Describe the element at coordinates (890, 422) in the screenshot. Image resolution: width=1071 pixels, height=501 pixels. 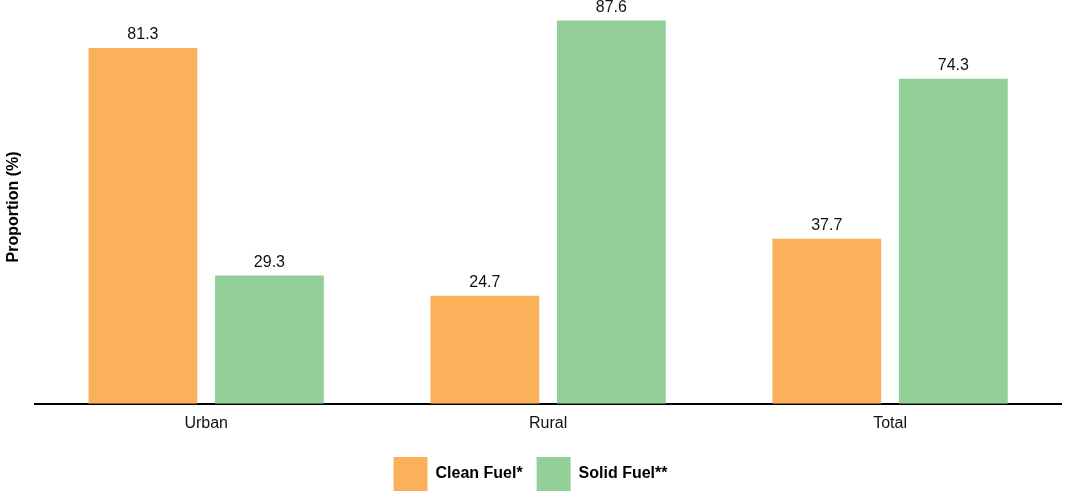
I see `x-tick-label: Total` at that location.